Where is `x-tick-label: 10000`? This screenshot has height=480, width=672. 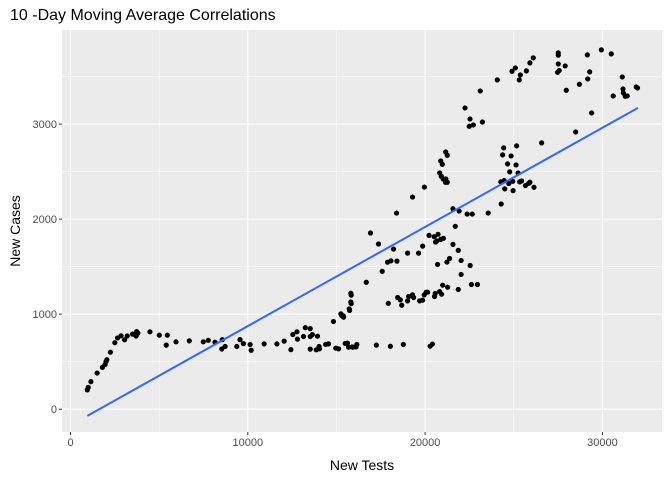
x-tick-label: 10000 is located at coordinates (248, 443).